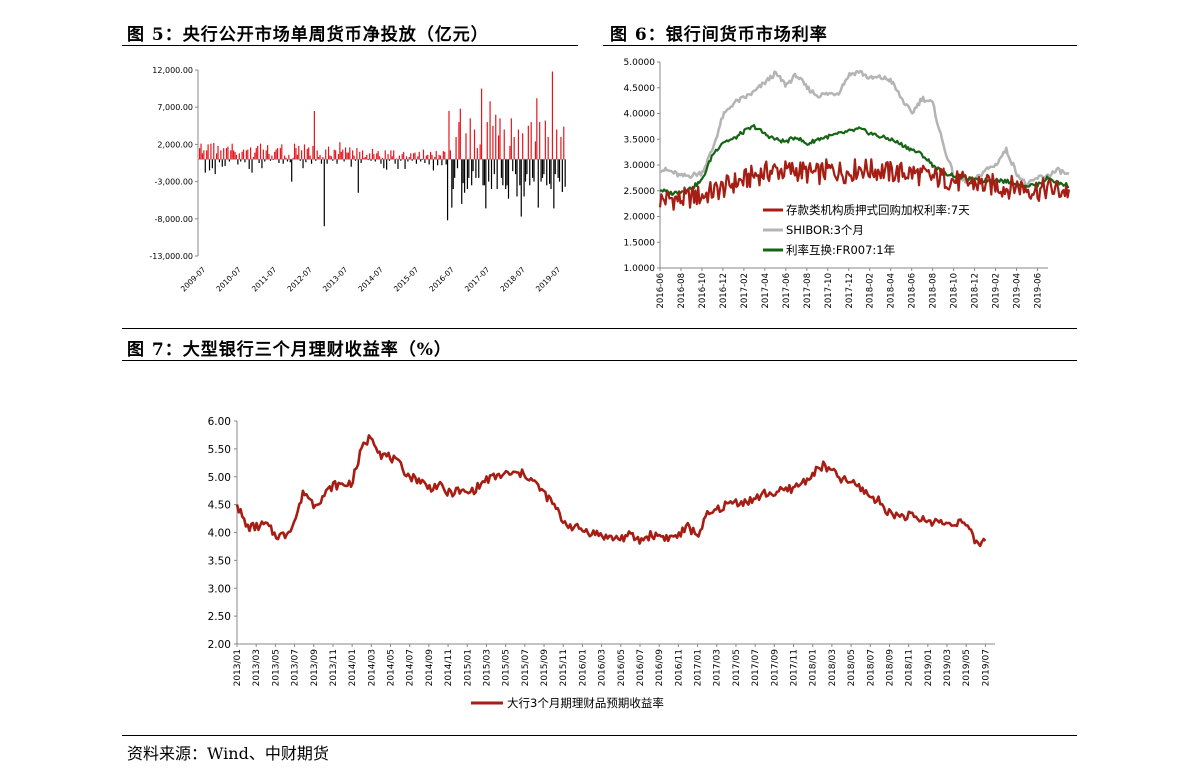 The width and height of the screenshot is (1191, 783). I want to click on fig7-x-tick-label: 2016/05, so click(622, 667).